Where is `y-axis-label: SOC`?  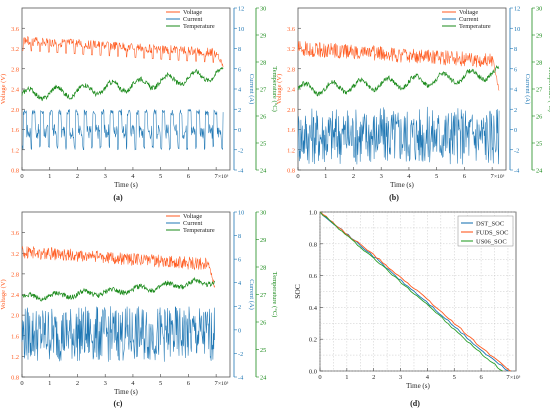
y-axis-label: SOC is located at coordinates (297, 291).